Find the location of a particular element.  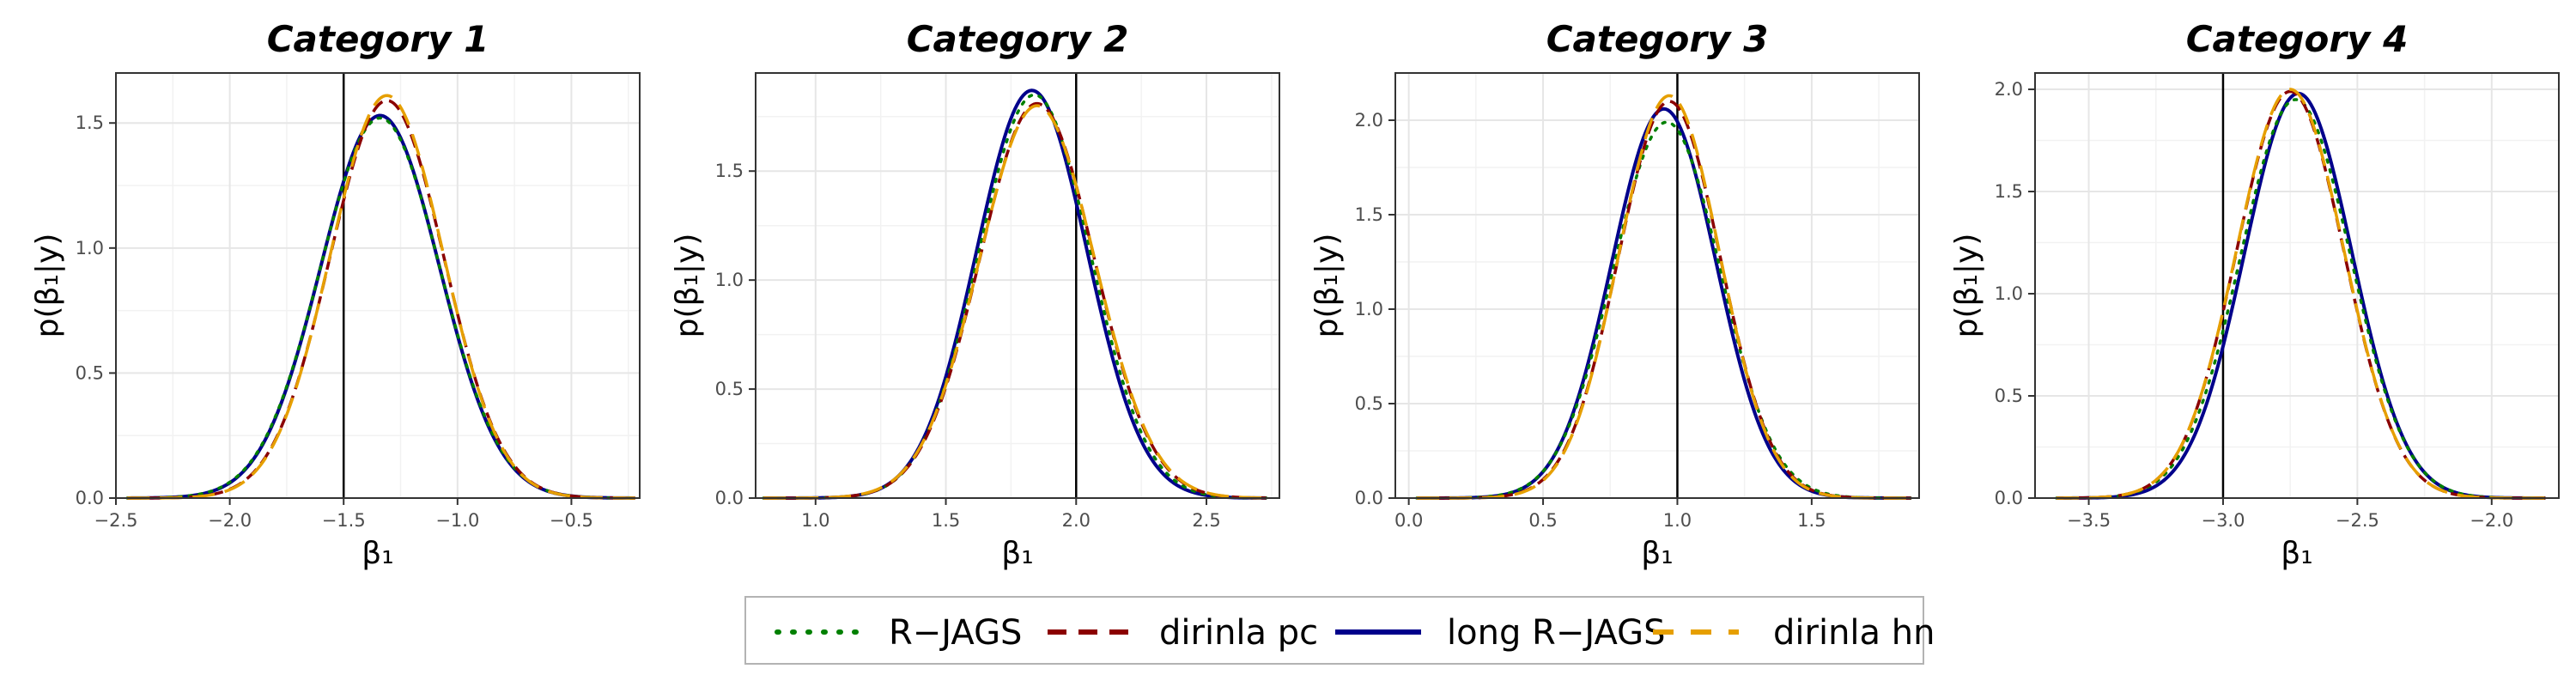

x-tick-label: −0.5 is located at coordinates (572, 520).